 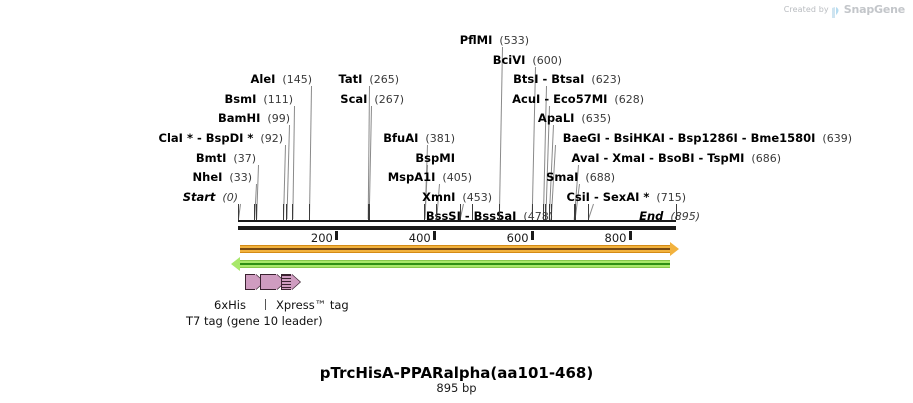 I want to click on enzyme-position: (37), so click(x=241, y=158).